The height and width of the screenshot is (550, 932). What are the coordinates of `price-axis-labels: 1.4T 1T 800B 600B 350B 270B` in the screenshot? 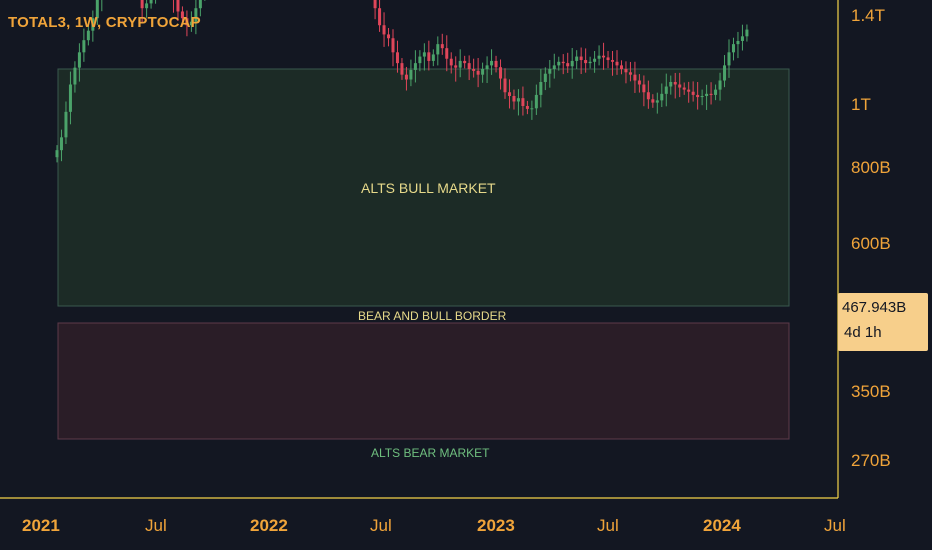 It's located at (871, 238).